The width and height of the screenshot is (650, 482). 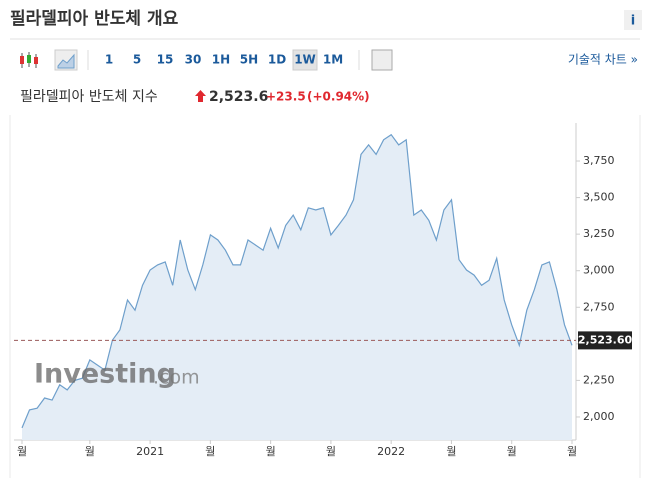 I want to click on interval-button: 5, so click(x=137, y=60).